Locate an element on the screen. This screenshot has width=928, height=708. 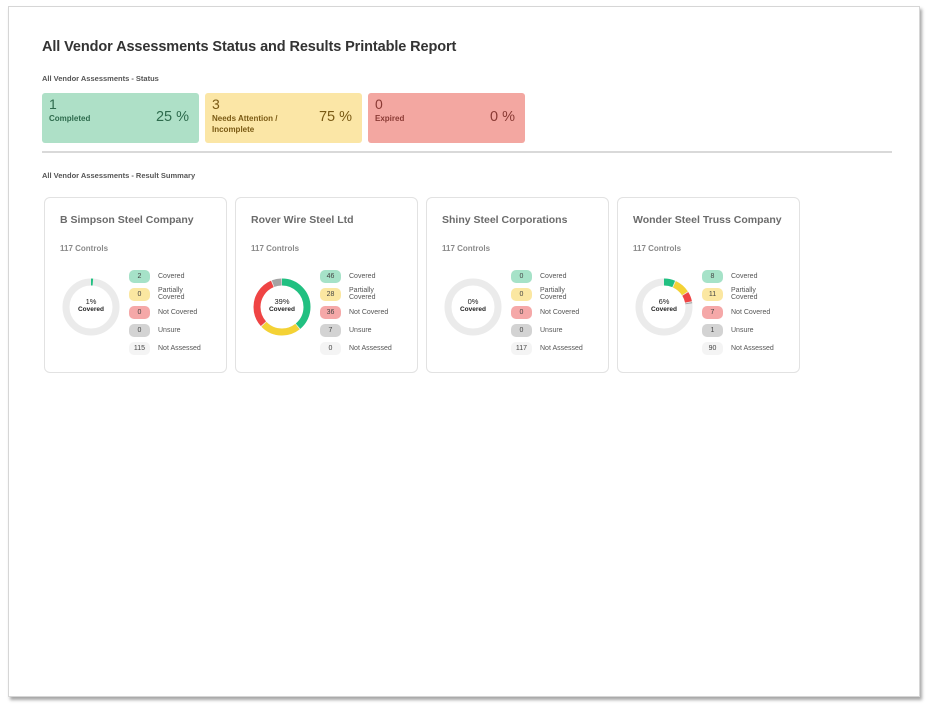
legend-item-covered: 46 Covered is located at coordinates (356, 276).